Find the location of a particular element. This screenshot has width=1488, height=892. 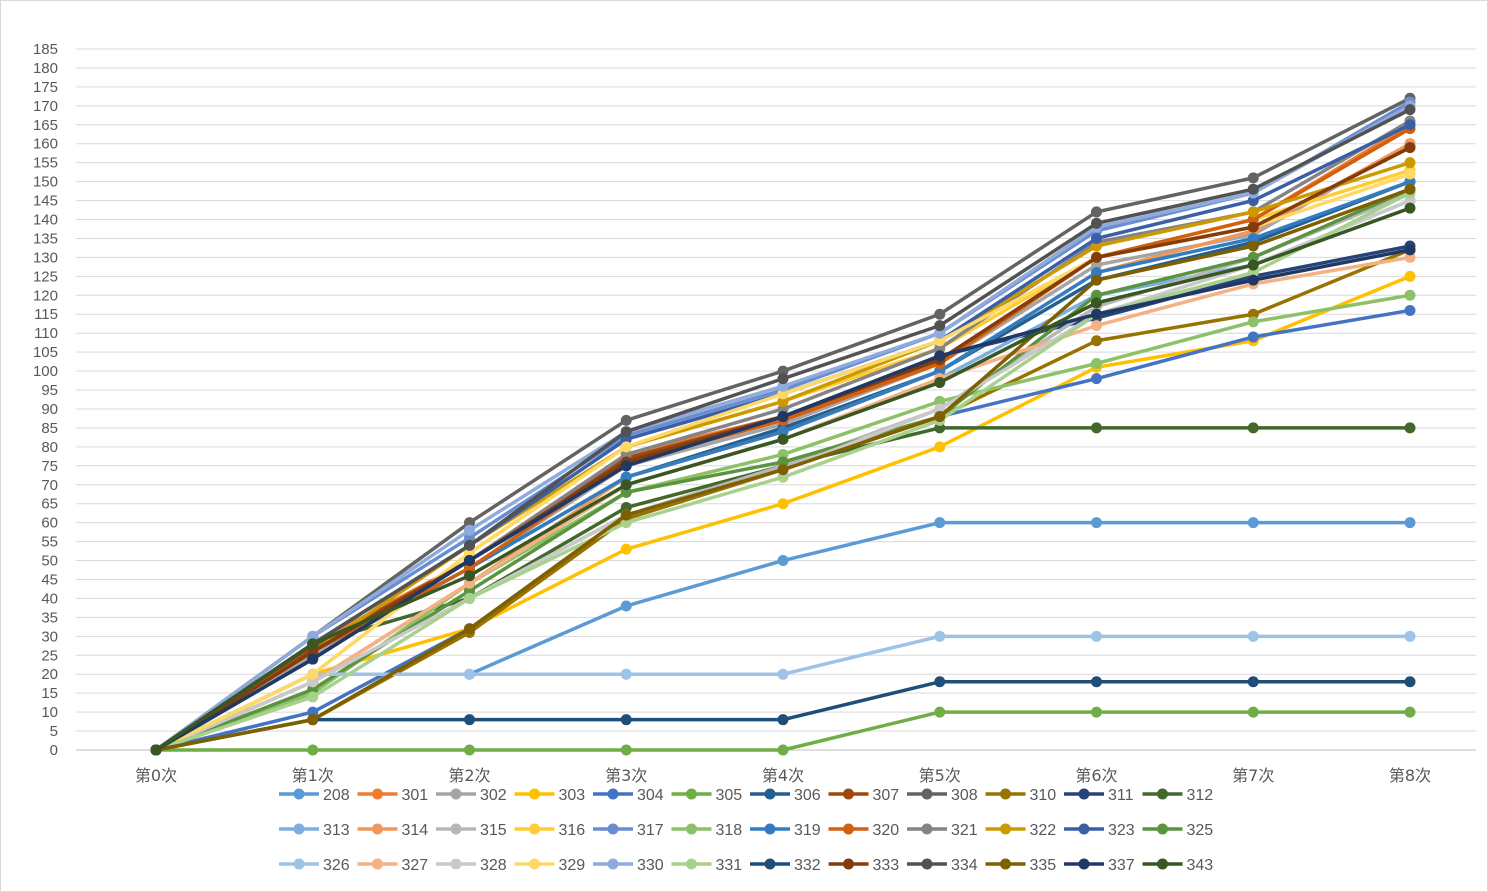

y-tick-label: 5 is located at coordinates (54, 731).